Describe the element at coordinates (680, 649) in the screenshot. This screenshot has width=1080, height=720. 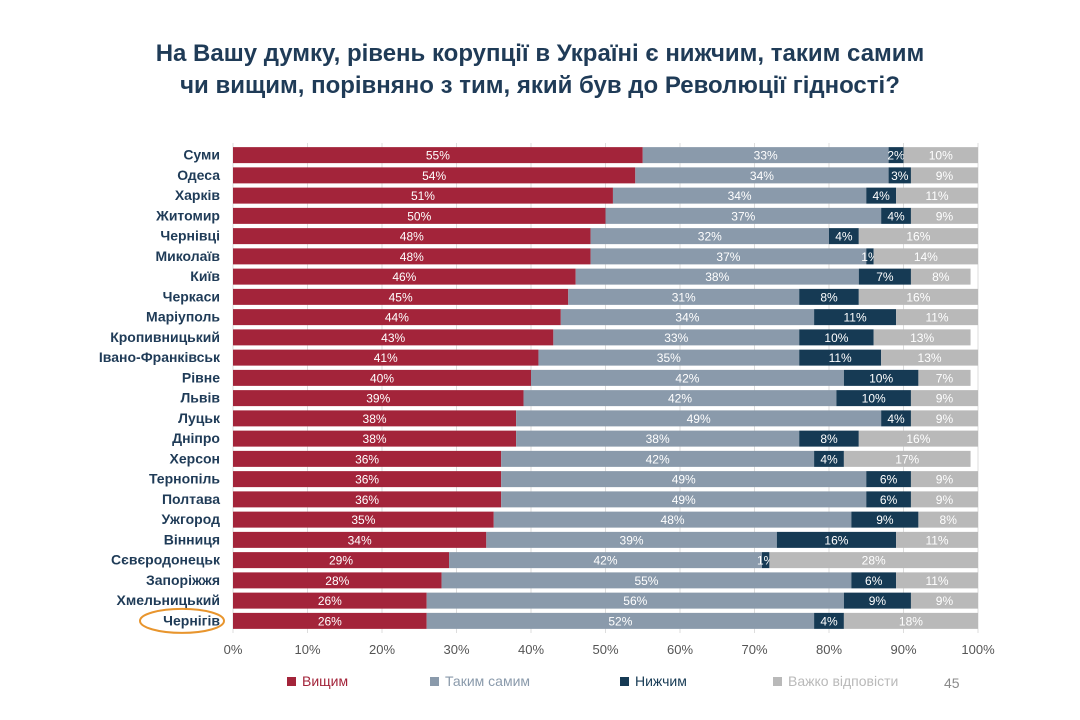
I see `x-tick-label: 60%` at that location.